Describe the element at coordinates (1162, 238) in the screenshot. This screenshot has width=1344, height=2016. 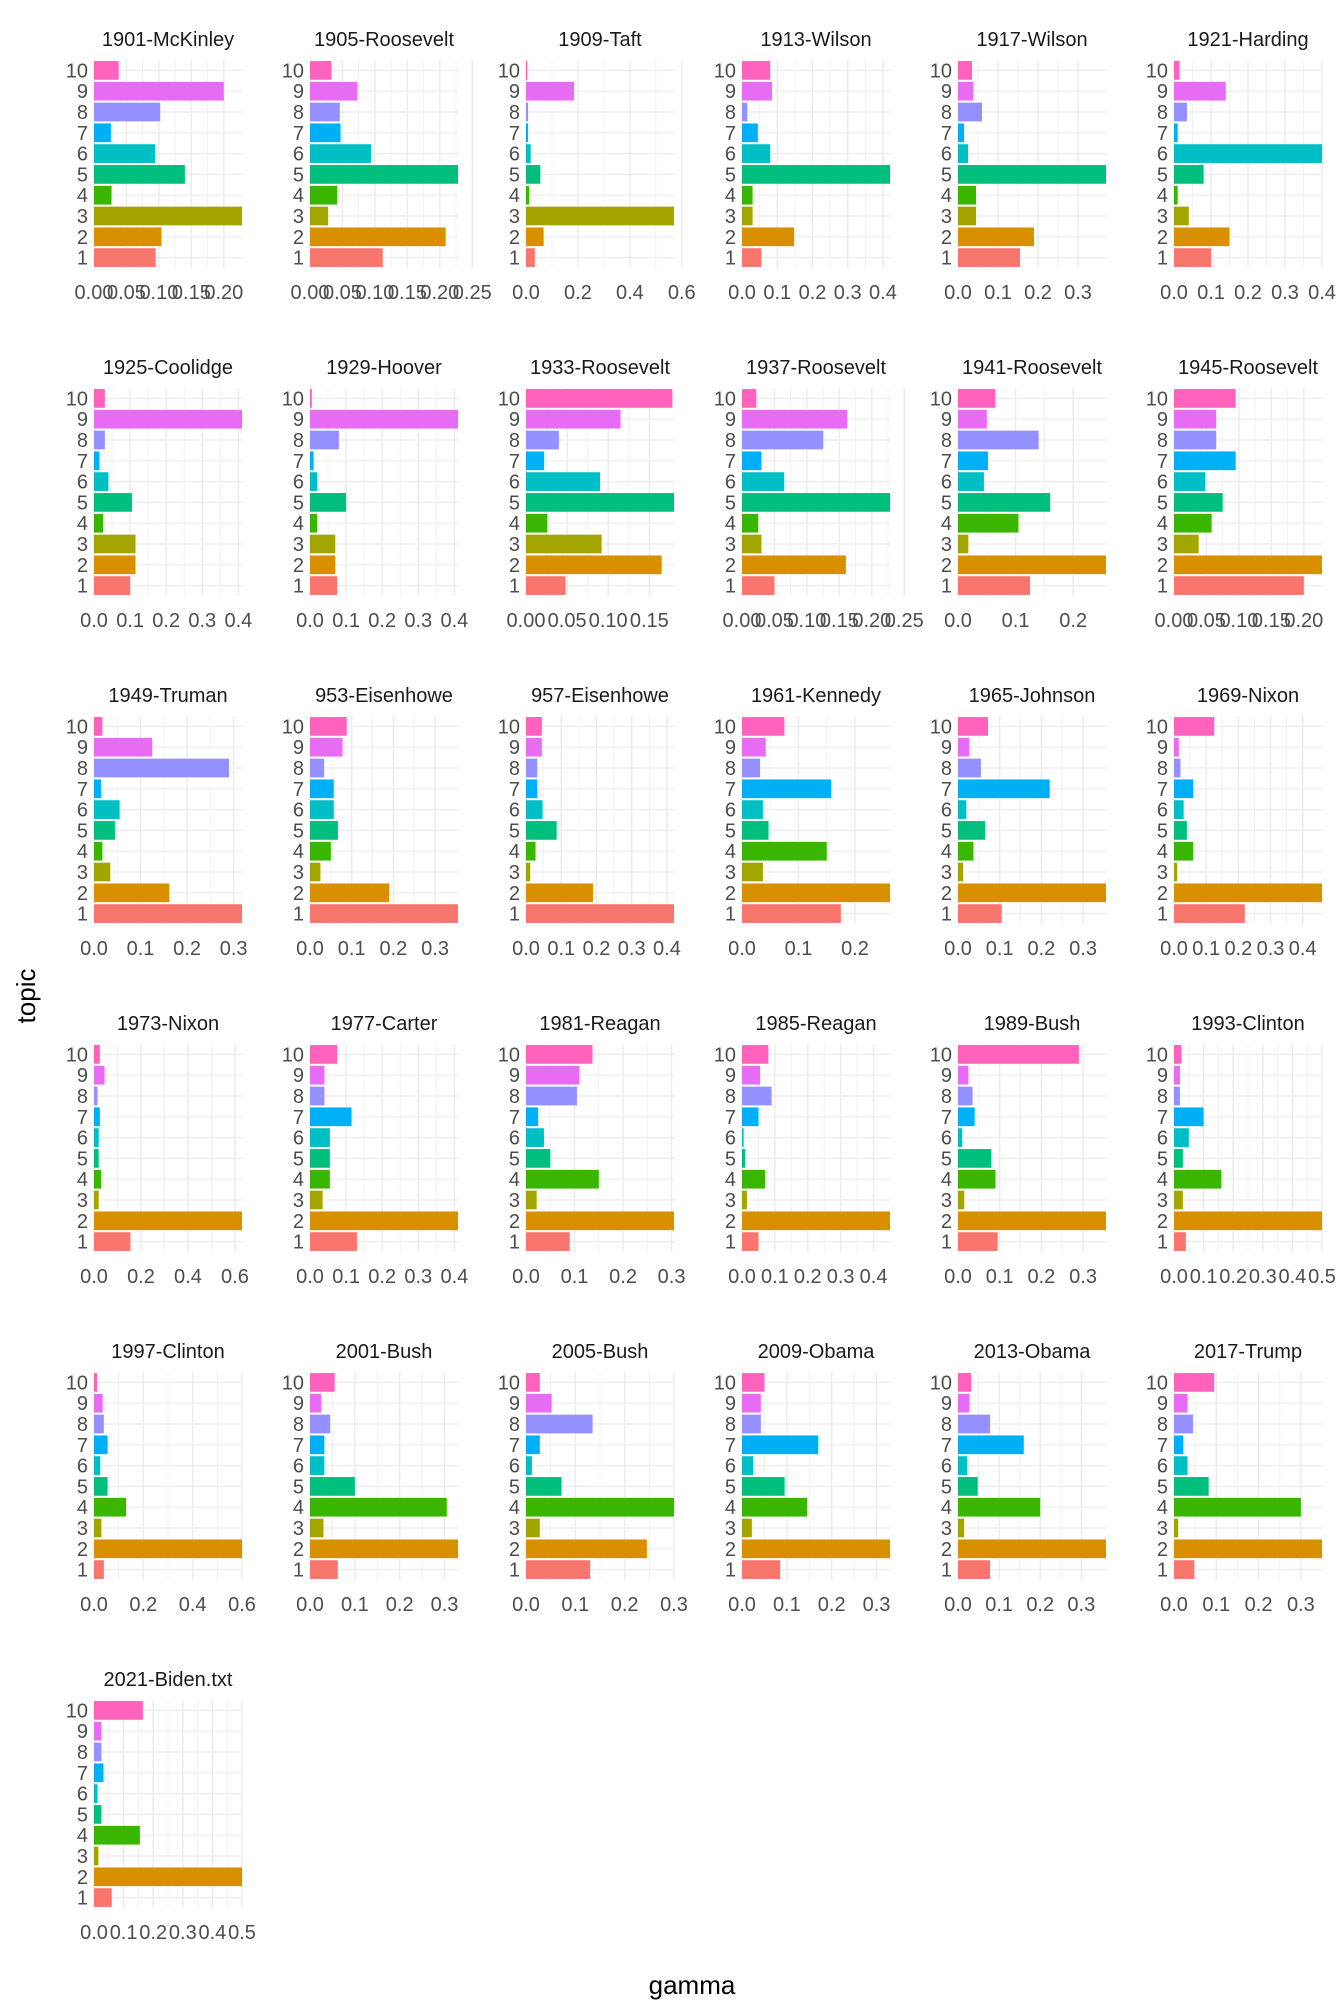
I see `y-tick-label: 2` at that location.